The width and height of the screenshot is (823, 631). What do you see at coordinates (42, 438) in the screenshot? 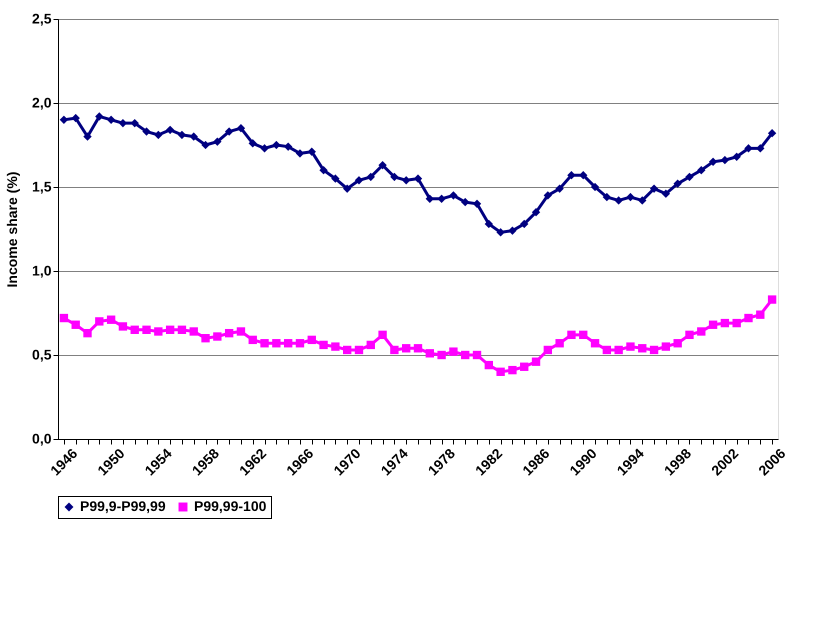
I see `y-tick-label: 0,0` at bounding box center [42, 438].